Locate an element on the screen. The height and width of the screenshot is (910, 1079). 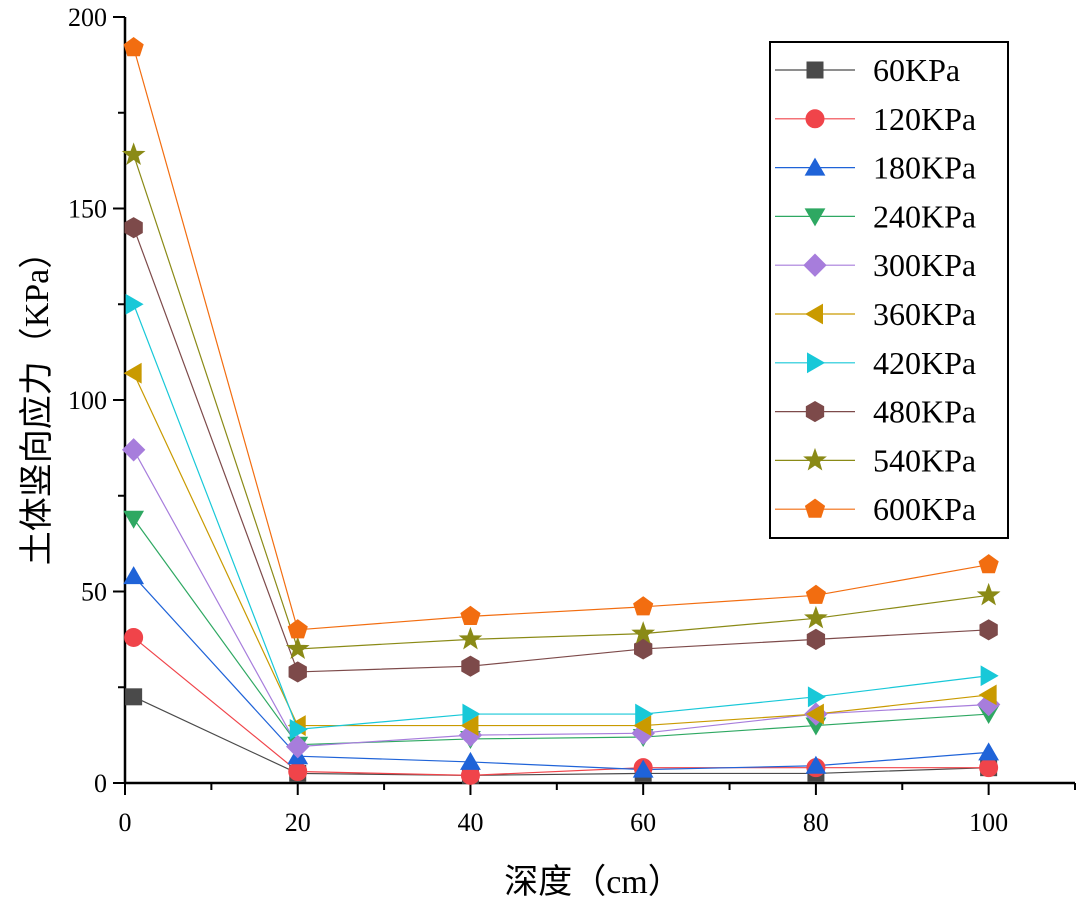
y-tick-label: 150 is located at coordinates (87, 209).